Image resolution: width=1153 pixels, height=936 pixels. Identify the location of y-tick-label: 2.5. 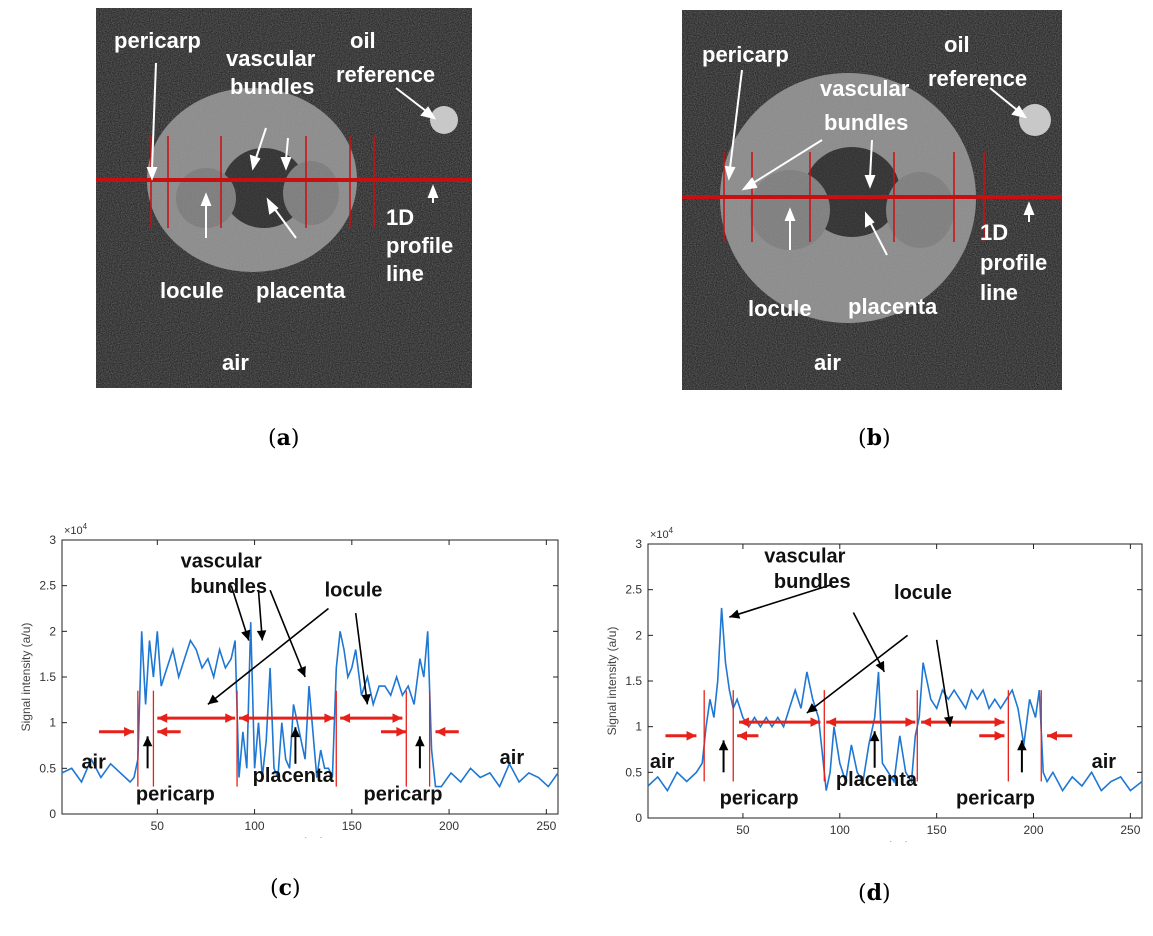
(633, 590).